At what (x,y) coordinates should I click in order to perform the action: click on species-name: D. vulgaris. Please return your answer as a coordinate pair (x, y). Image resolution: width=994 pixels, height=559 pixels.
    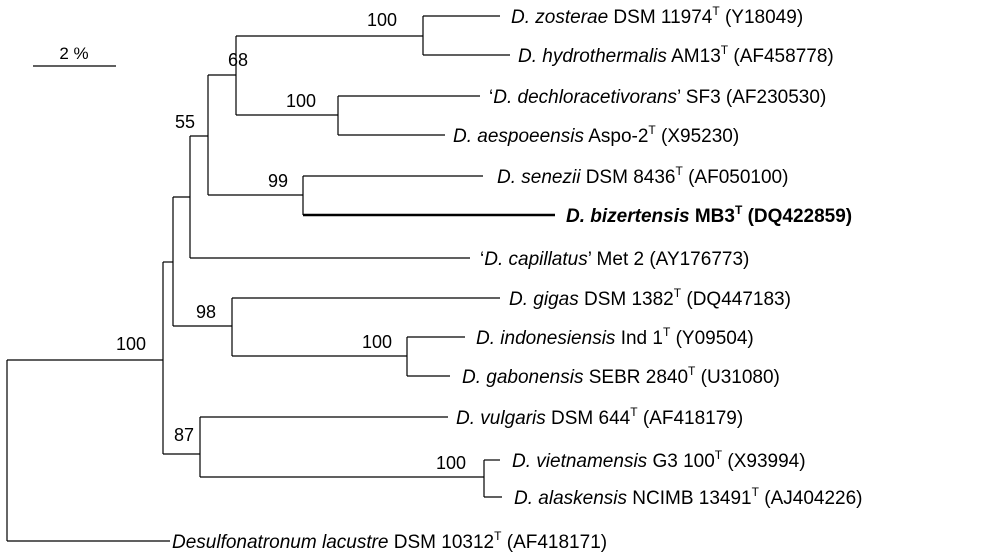
    Looking at the image, I should click on (501, 418).